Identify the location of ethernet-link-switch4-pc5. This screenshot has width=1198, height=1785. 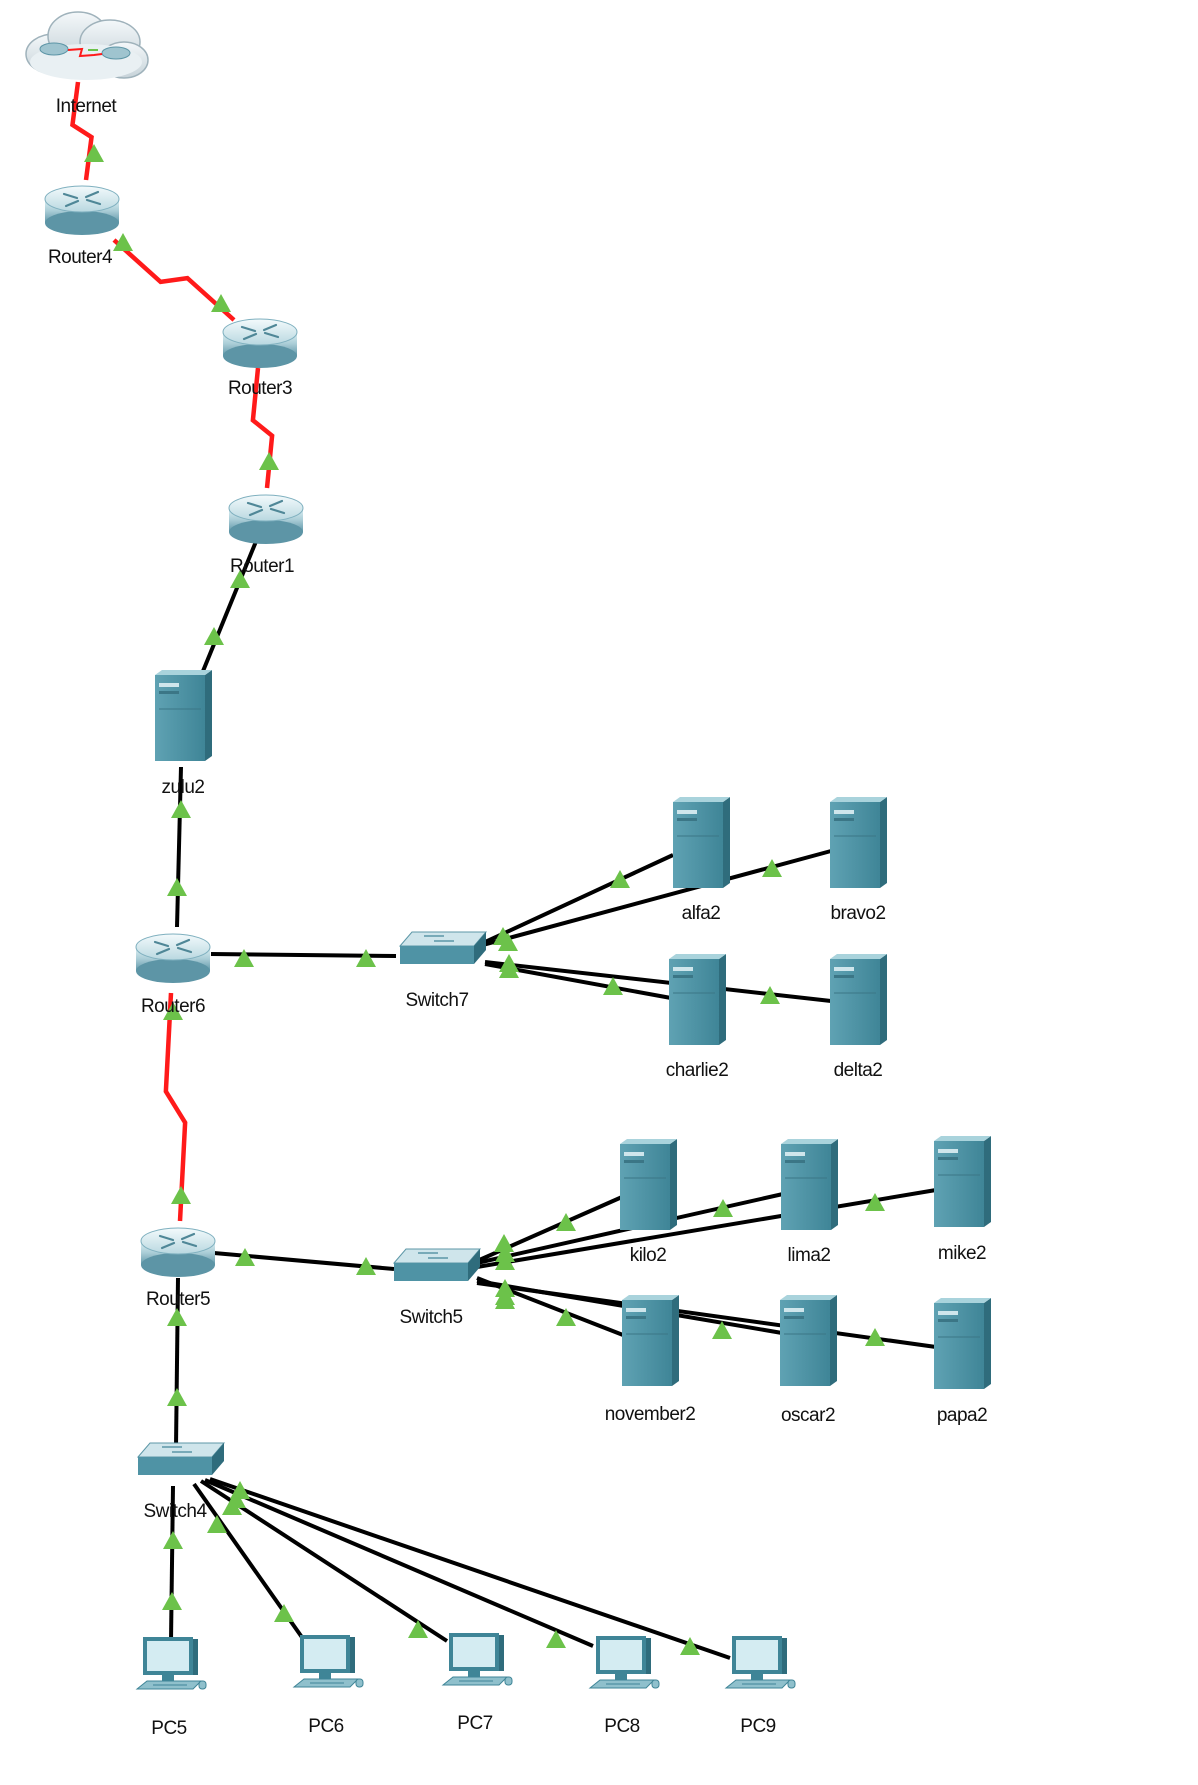
(172, 1563).